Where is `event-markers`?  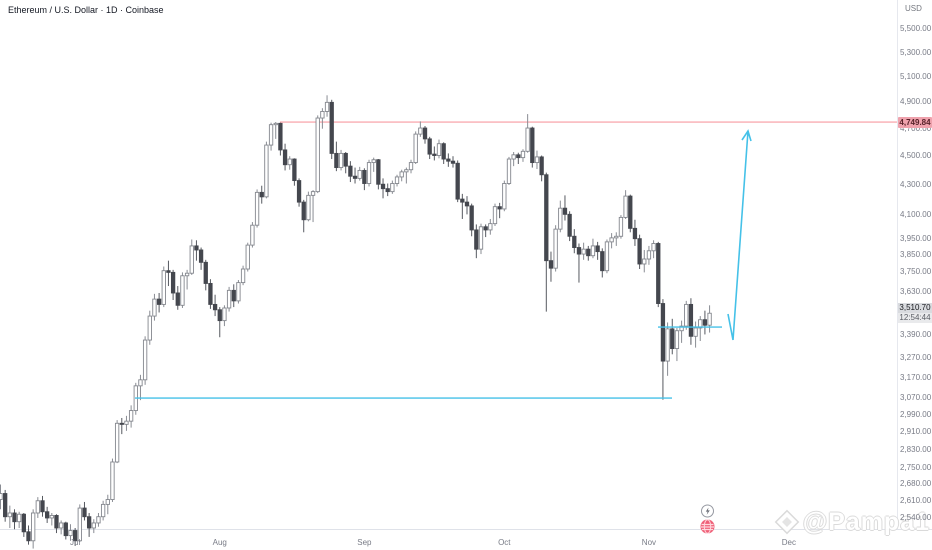 event-markers is located at coordinates (708, 519).